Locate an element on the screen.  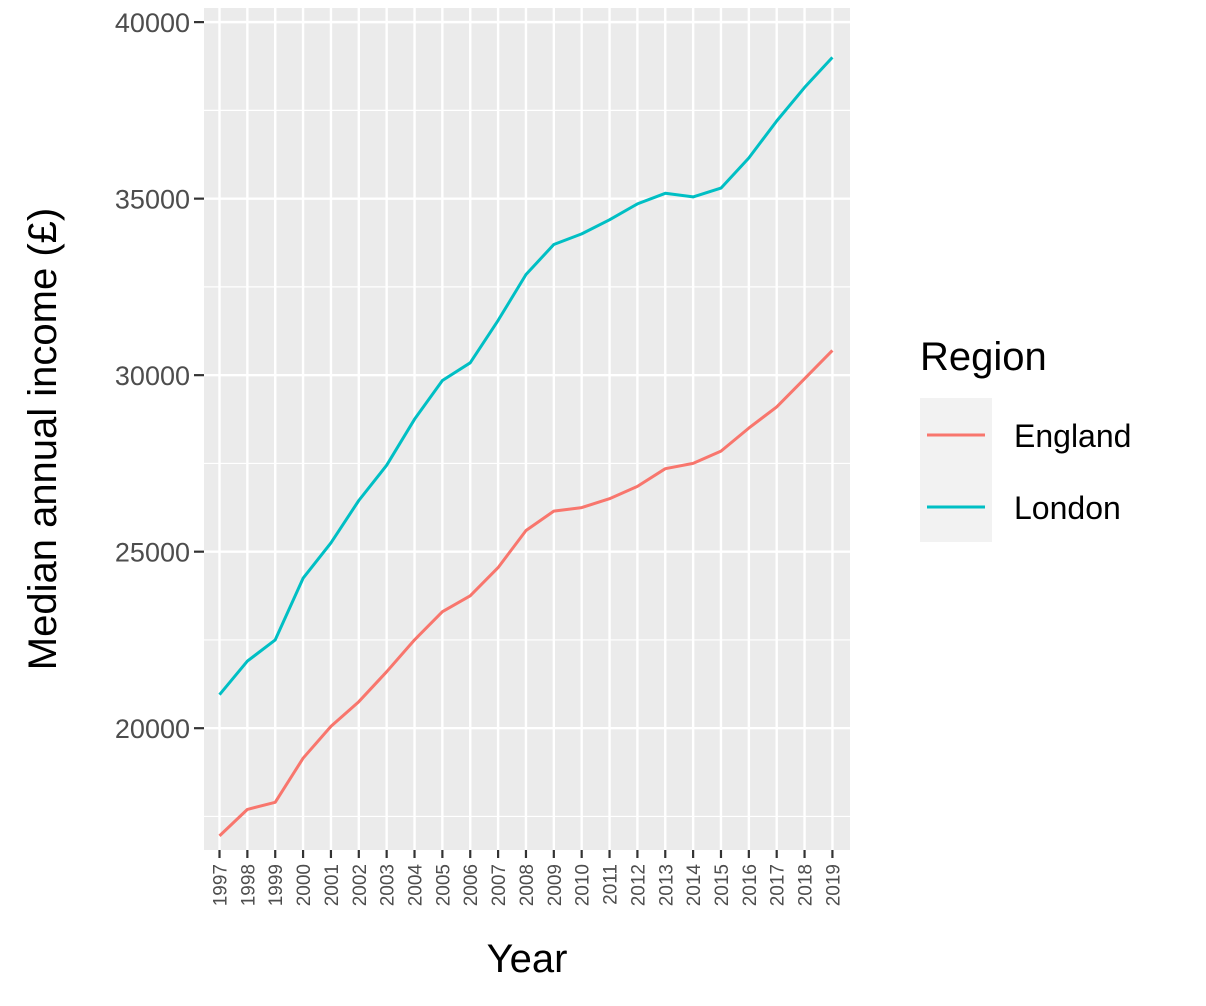
y-tick-label: 25000 is located at coordinates (152, 553).